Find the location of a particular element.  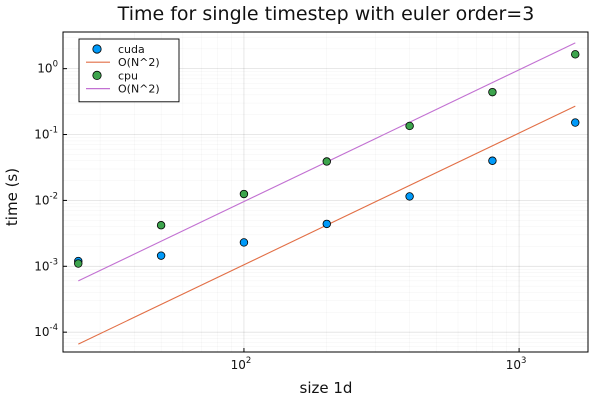

x-tick-exponent: 2 is located at coordinates (248, 361).